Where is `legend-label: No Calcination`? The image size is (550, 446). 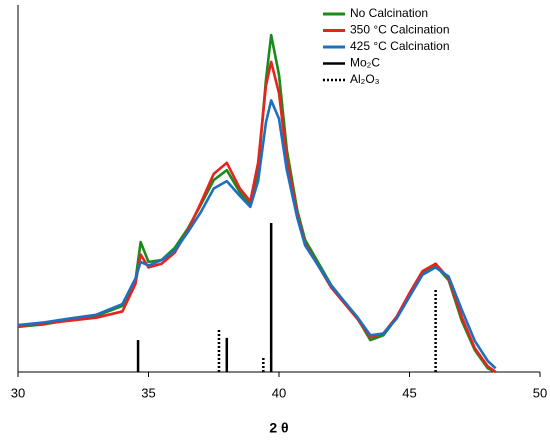
legend-label: No Calcination is located at coordinates (389, 13).